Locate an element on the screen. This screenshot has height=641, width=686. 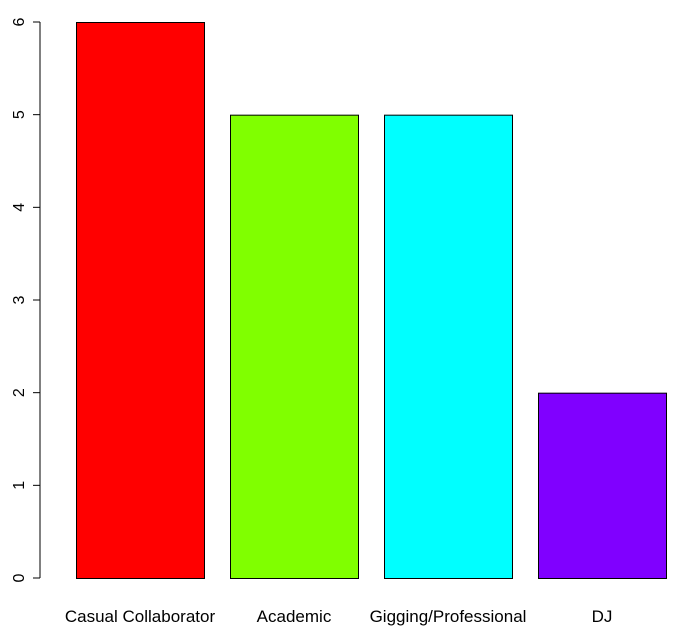
x-tick-label: DJ is located at coordinates (602, 616).